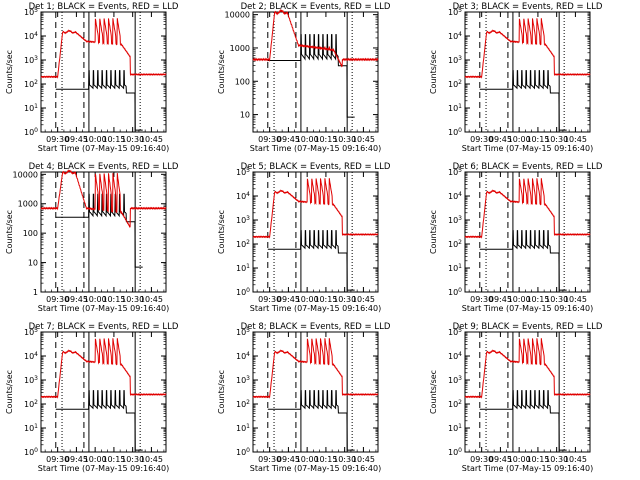 This screenshot has width=640, height=480. Describe the element at coordinates (316, 327) in the screenshot. I see `plot-title: Det 8; BLACK = Events, RED = LLD` at that location.